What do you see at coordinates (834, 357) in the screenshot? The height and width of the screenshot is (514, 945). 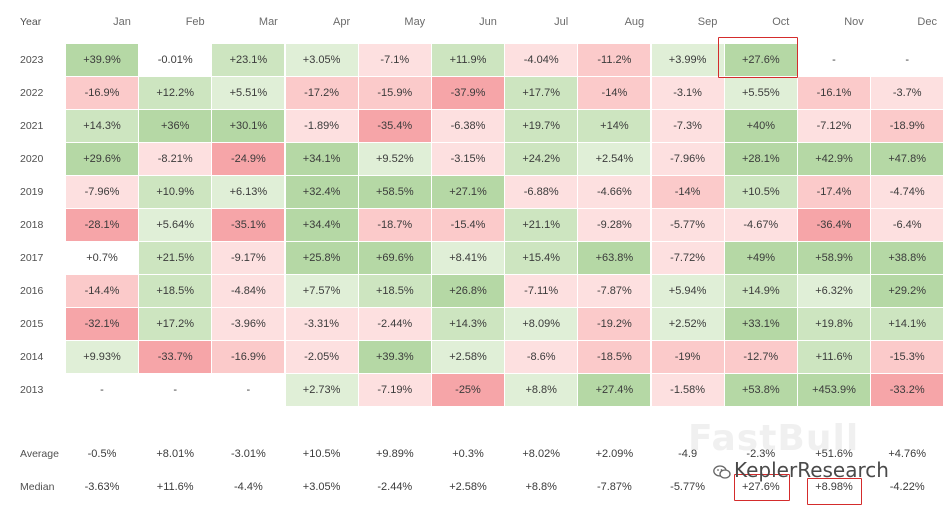 I see `heatmap-cell: +11.6%` at bounding box center [834, 357].